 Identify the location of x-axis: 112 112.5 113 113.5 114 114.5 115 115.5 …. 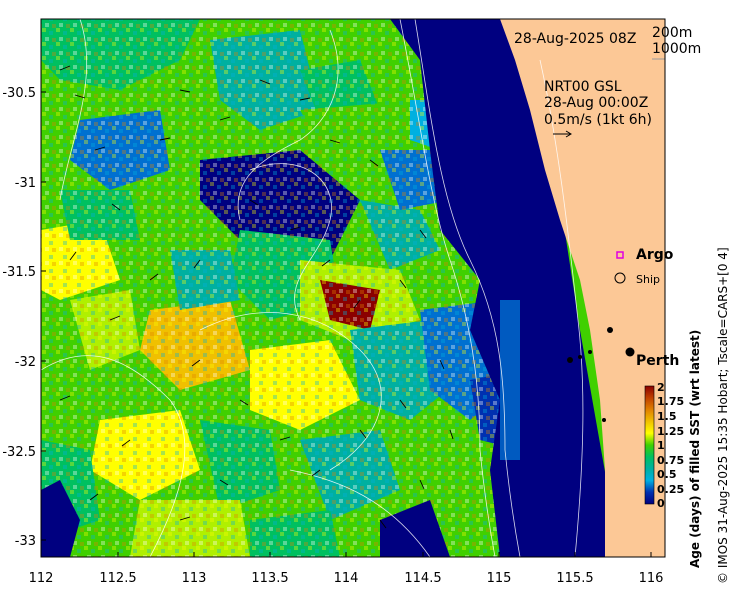
(346, 569).